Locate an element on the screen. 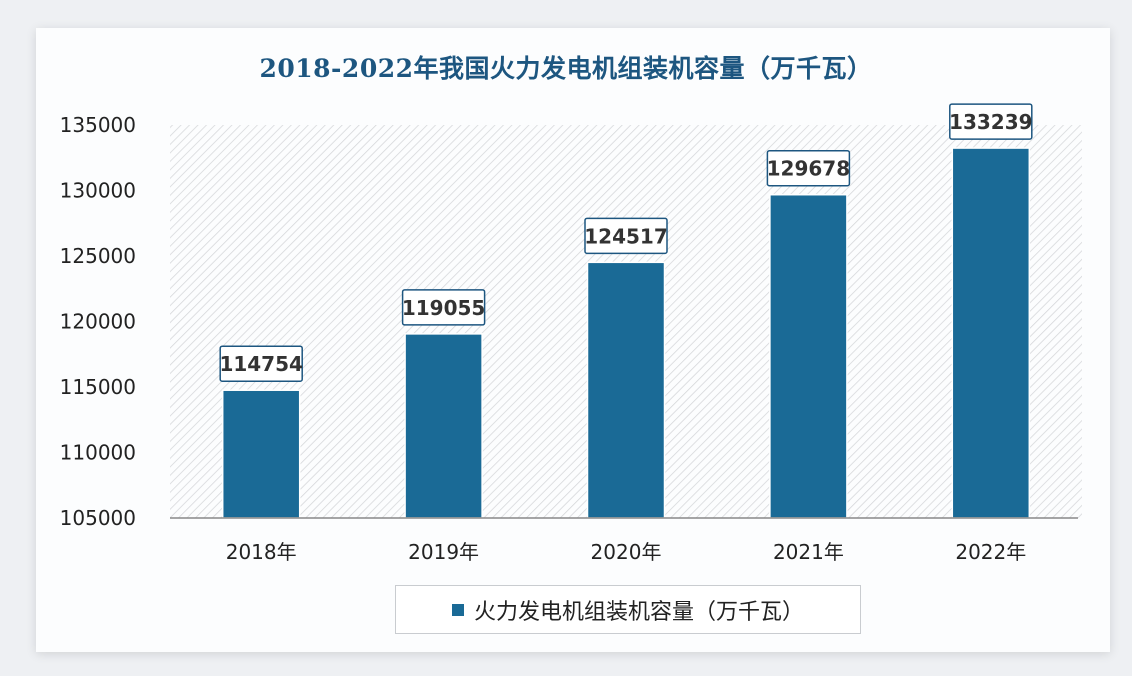 This screenshot has width=1132, height=676. legend: 火力发电机组装机容量（万千瓦） is located at coordinates (628, 609).